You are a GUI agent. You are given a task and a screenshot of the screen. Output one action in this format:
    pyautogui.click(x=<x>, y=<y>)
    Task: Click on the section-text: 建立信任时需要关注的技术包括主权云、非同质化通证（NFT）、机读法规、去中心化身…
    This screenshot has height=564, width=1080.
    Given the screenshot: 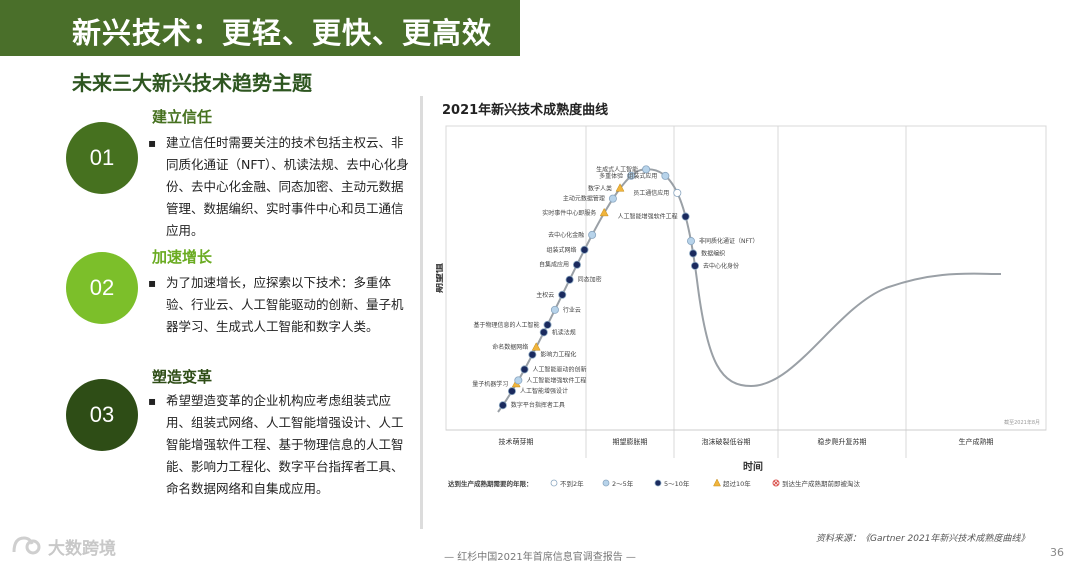 What is the action you would take?
    pyautogui.click(x=287, y=186)
    